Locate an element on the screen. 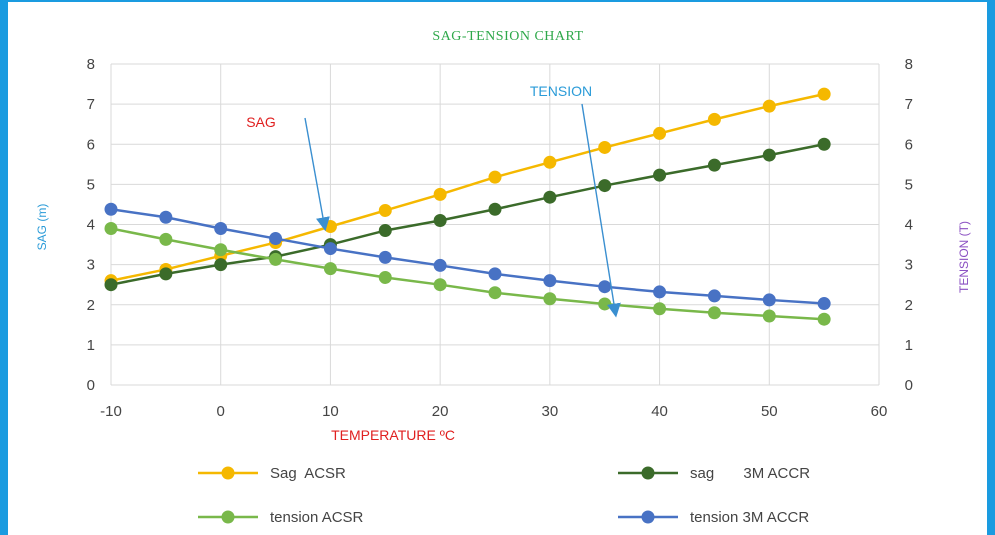 The image size is (995, 535). y-tick-label-right: 4 is located at coordinates (909, 225).